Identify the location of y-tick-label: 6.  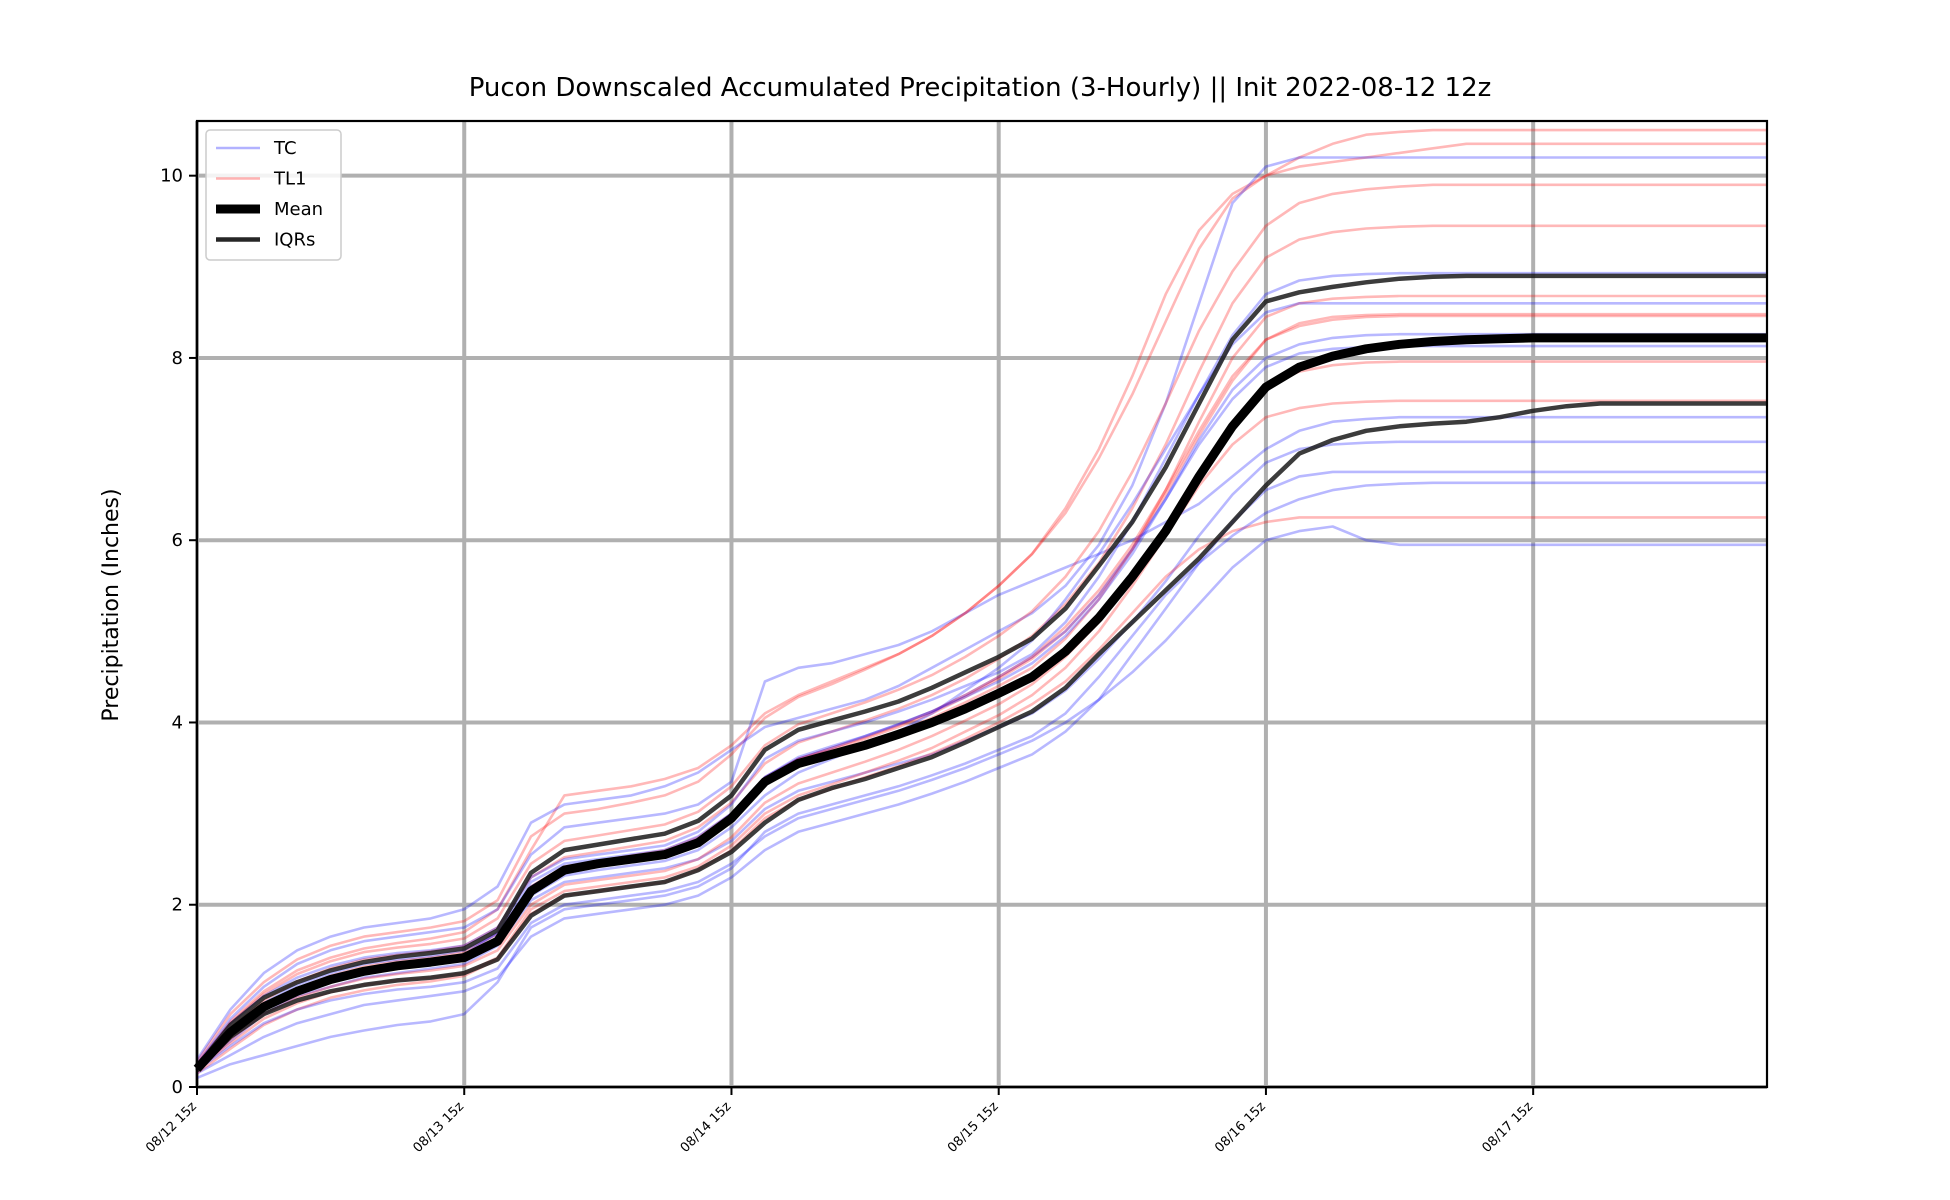
(177, 540).